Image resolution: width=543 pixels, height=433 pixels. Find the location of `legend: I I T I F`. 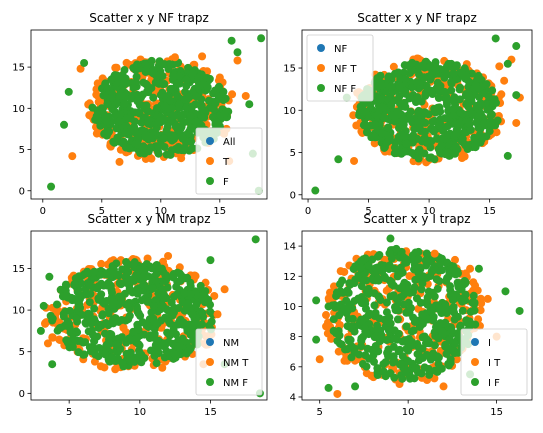

legend: I I T I F is located at coordinates (494, 362).